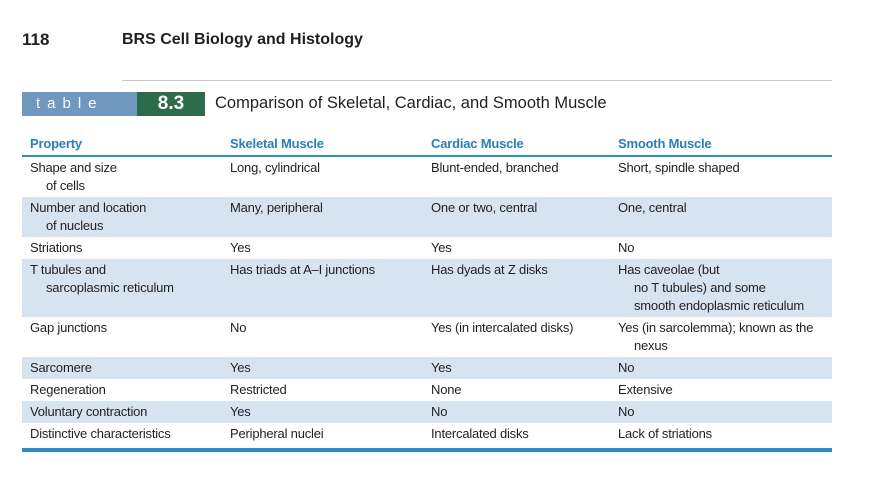 This screenshot has width=869, height=478. Describe the element at coordinates (719, 305) in the screenshot. I see `cell-line: smooth endoplasmic reticulum` at that location.